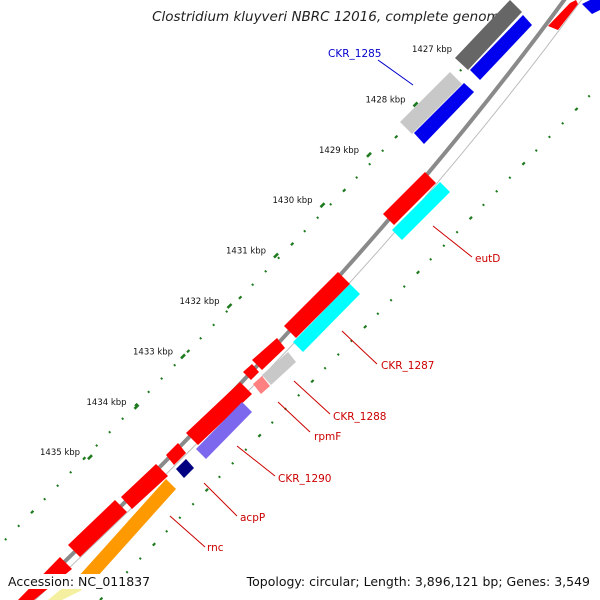 This screenshot has width=600, height=600. I want to click on gene-feature-1290-red, so click(219, 413).